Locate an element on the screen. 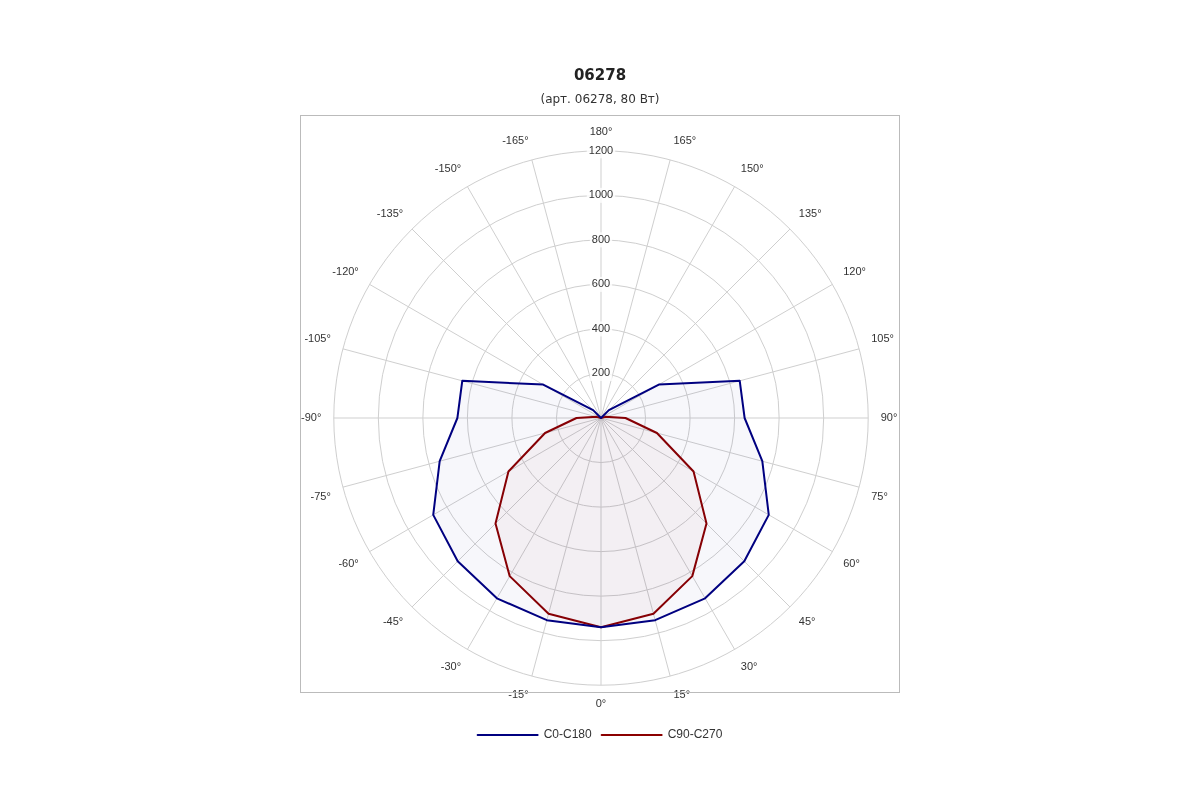 This screenshot has width=1200, height=800. y-tick-label: 400 is located at coordinates (601, 327).